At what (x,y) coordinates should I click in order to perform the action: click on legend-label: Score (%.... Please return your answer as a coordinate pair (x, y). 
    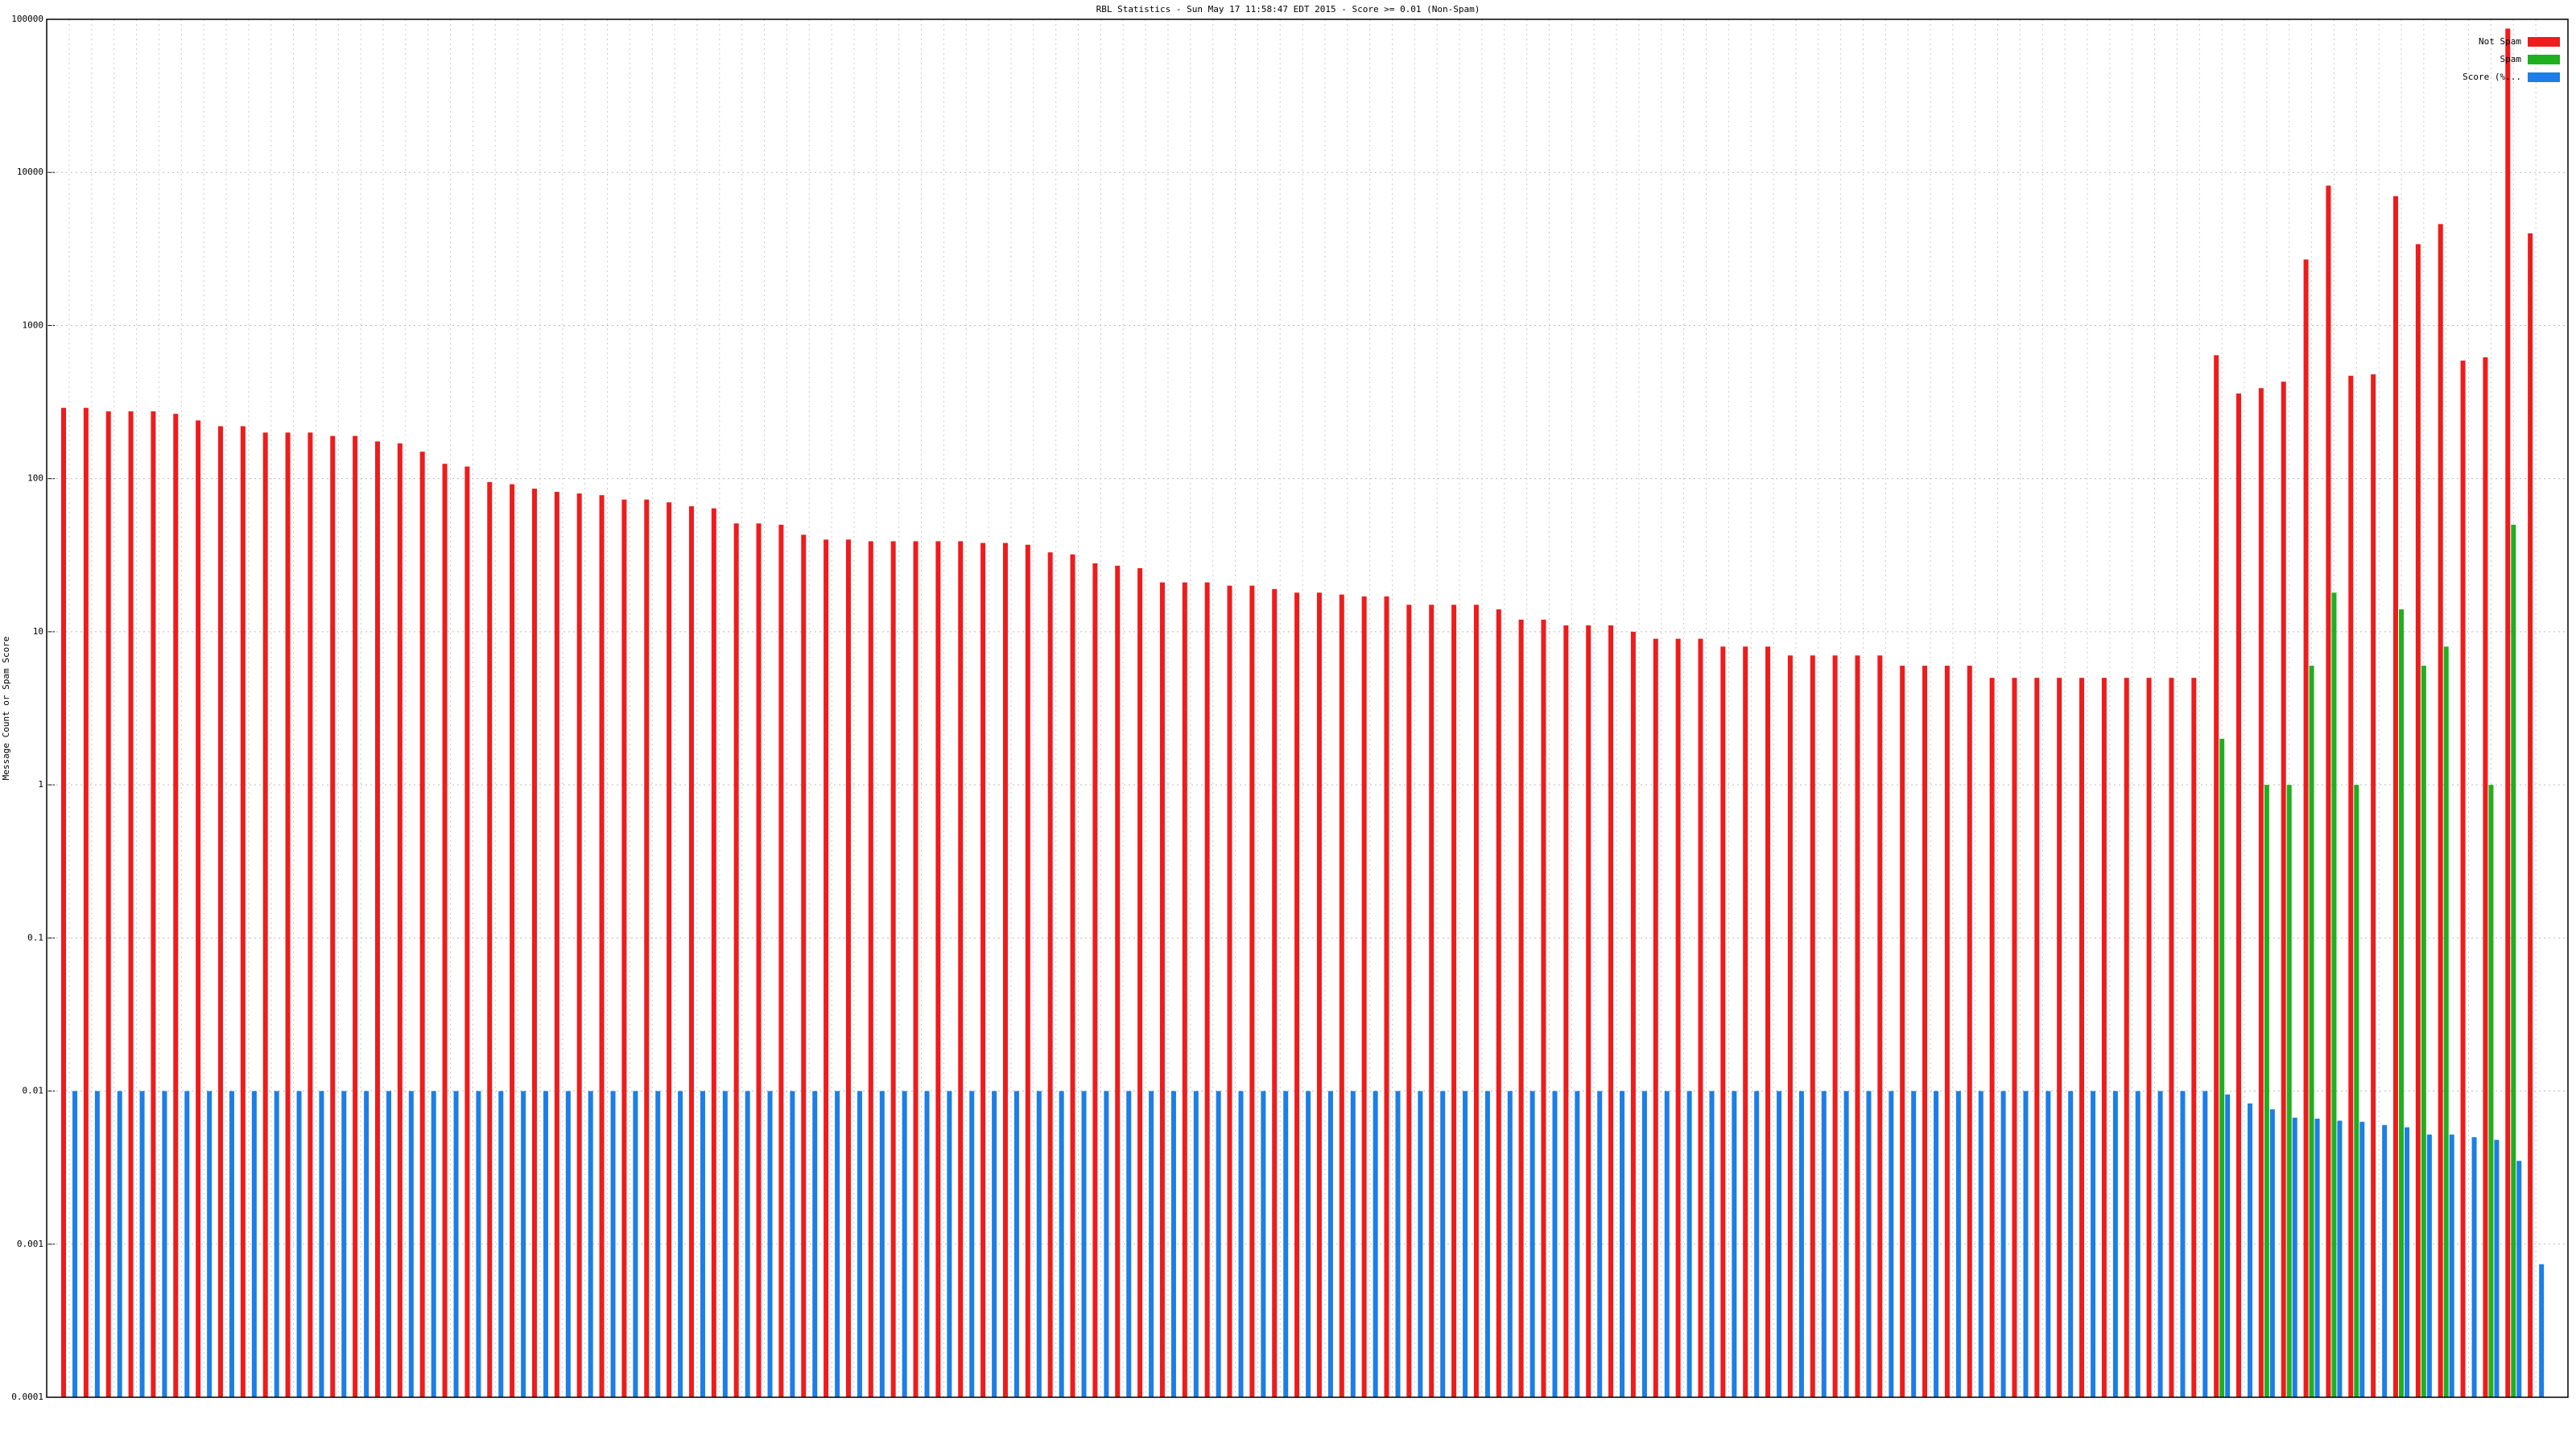
    Looking at the image, I should click on (2491, 77).